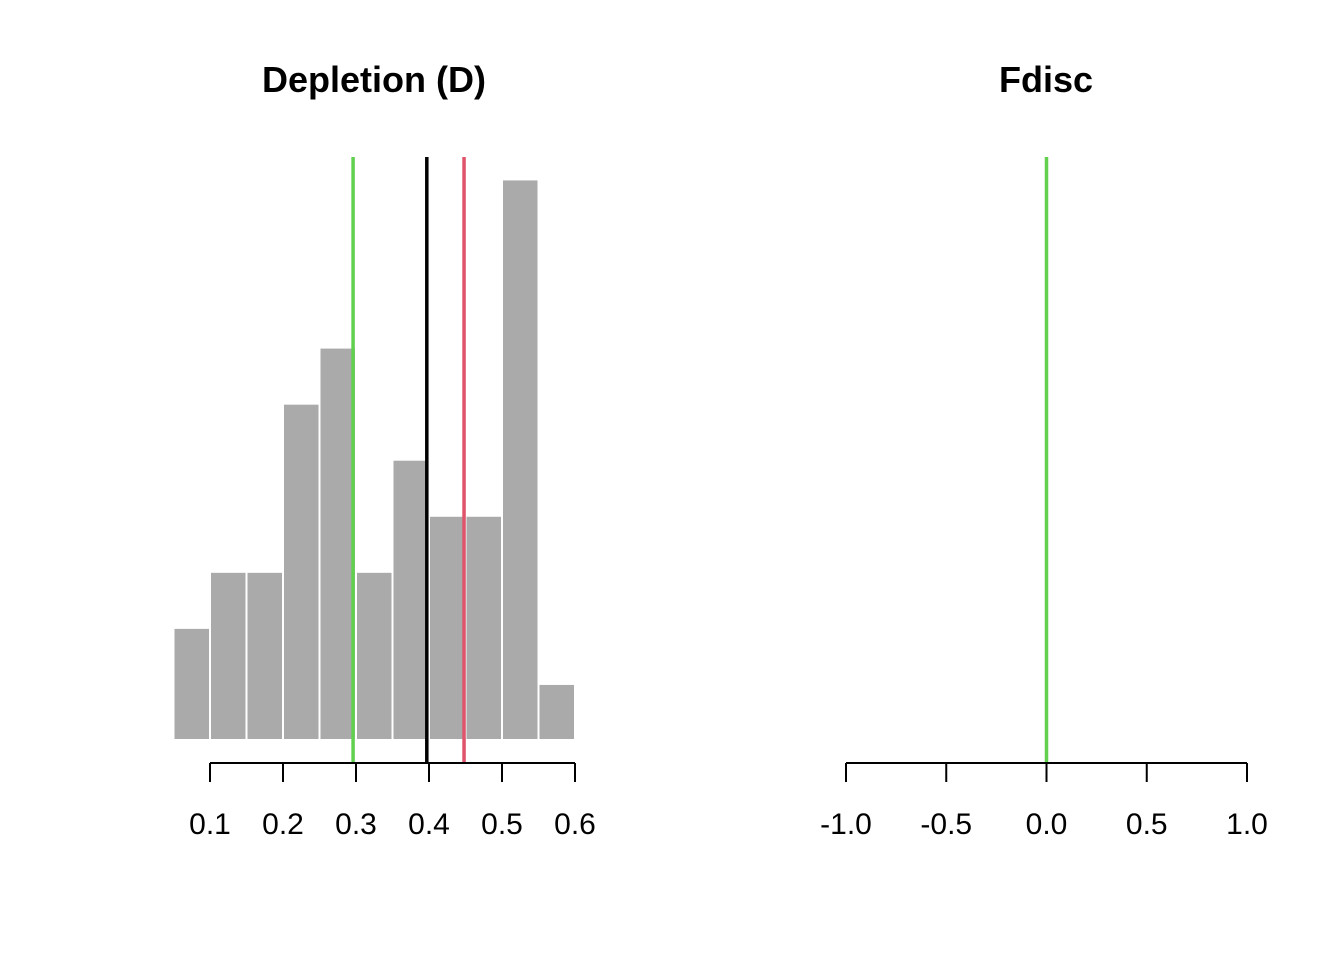 The image size is (1344, 965). I want to click on x-tick-label: 0.2, so click(283, 824).